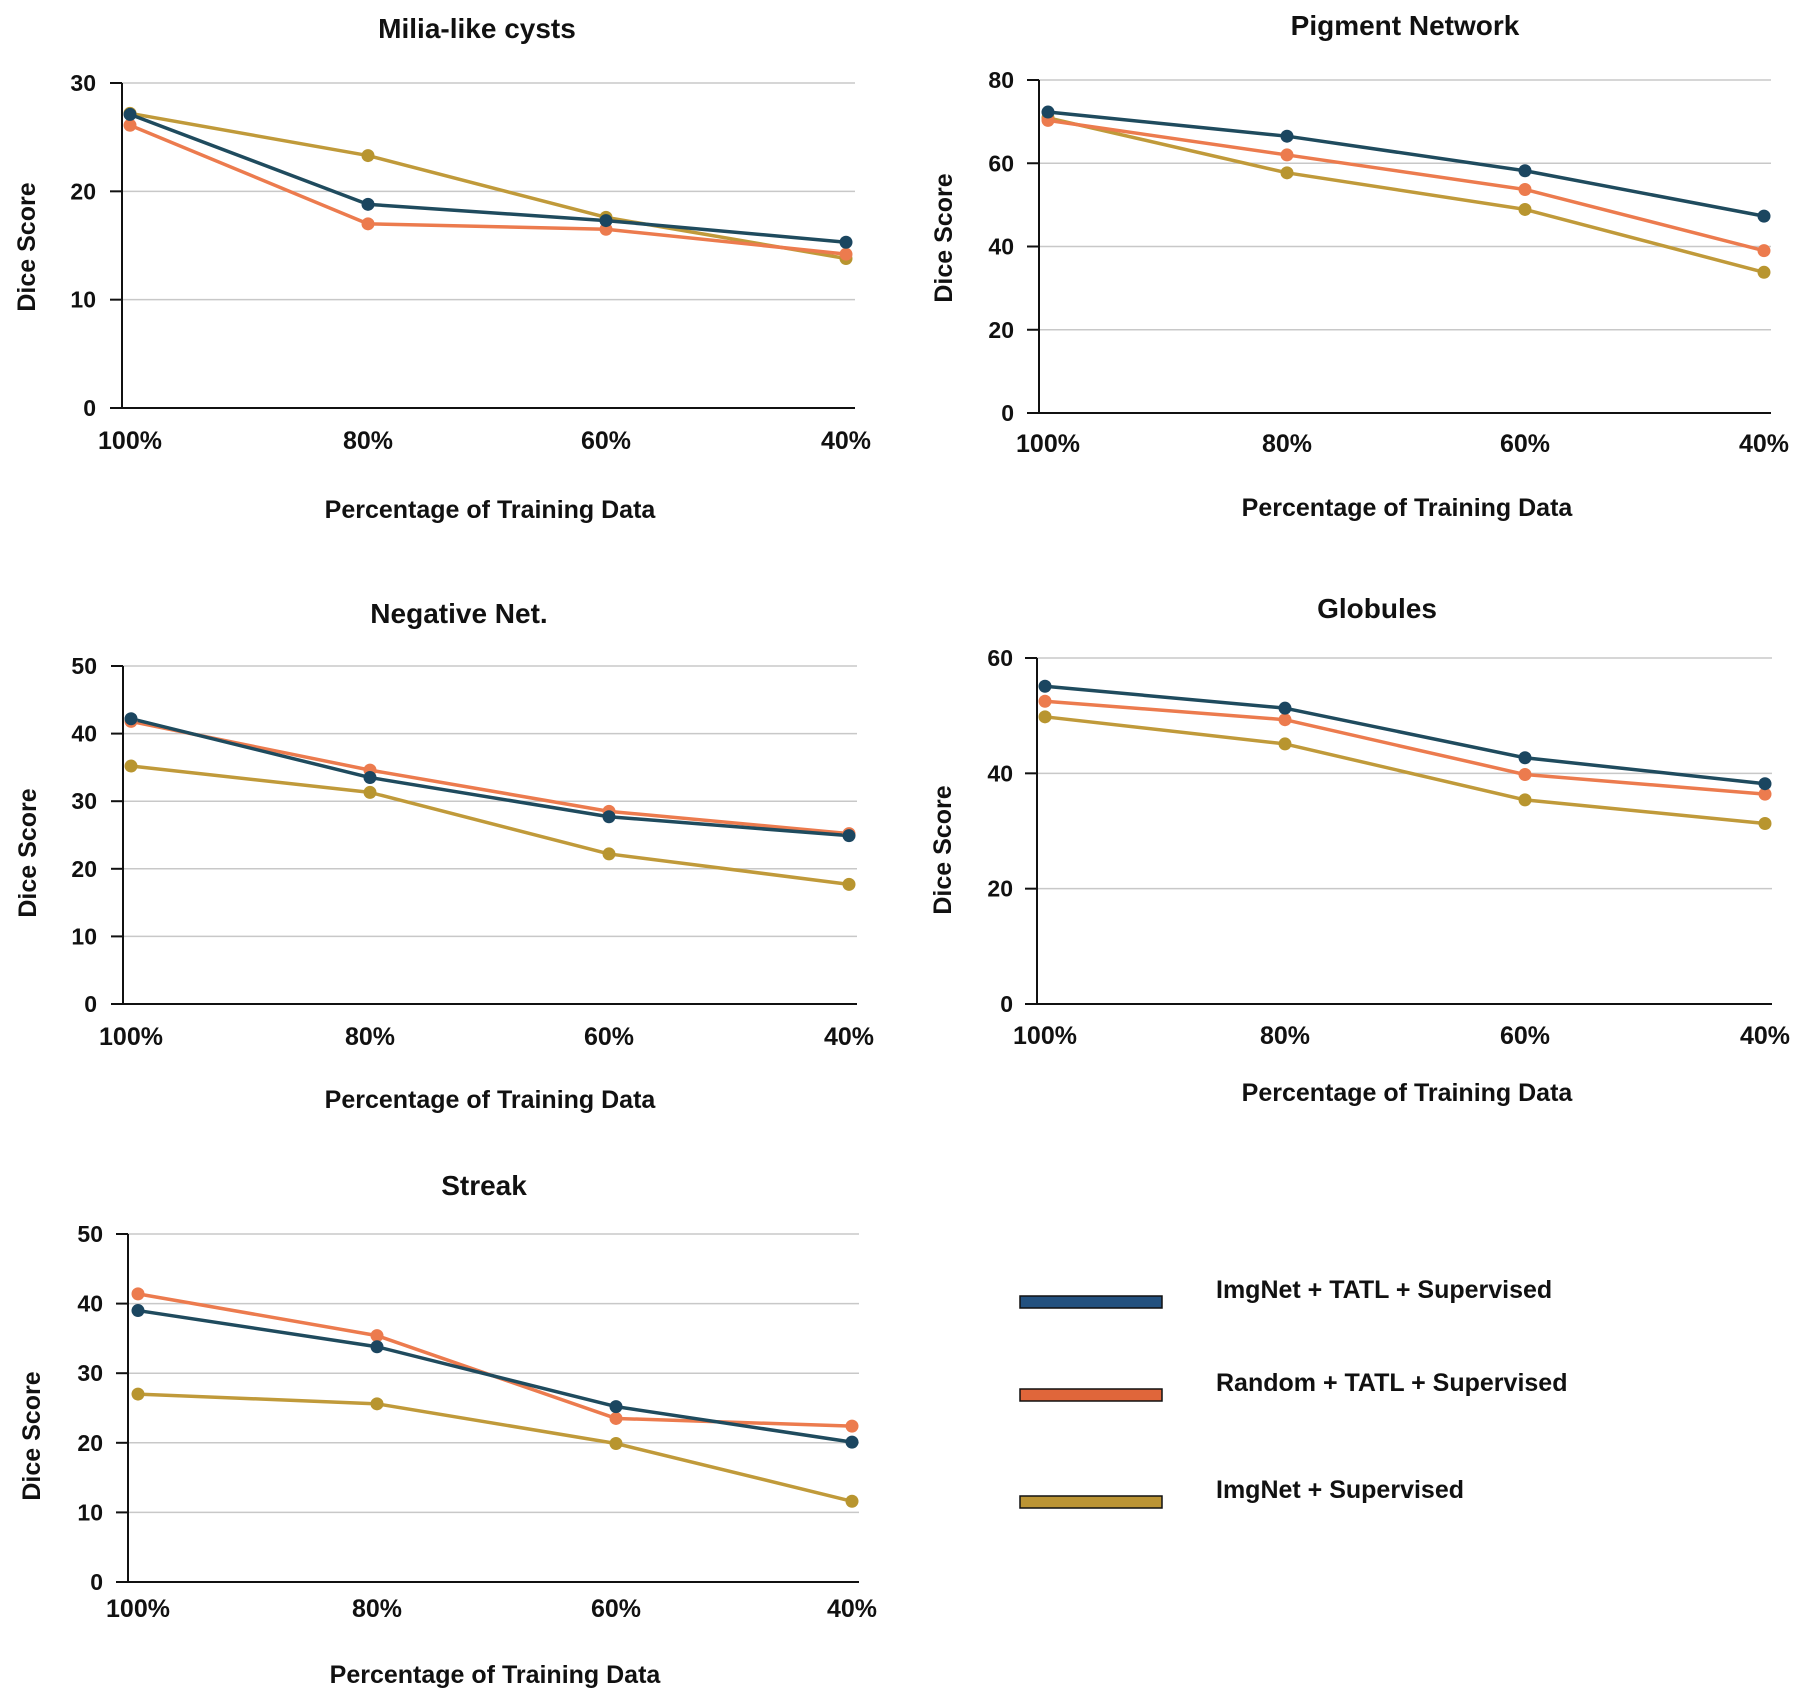  I want to click on y-tick-label: 80, so click(1001, 80).